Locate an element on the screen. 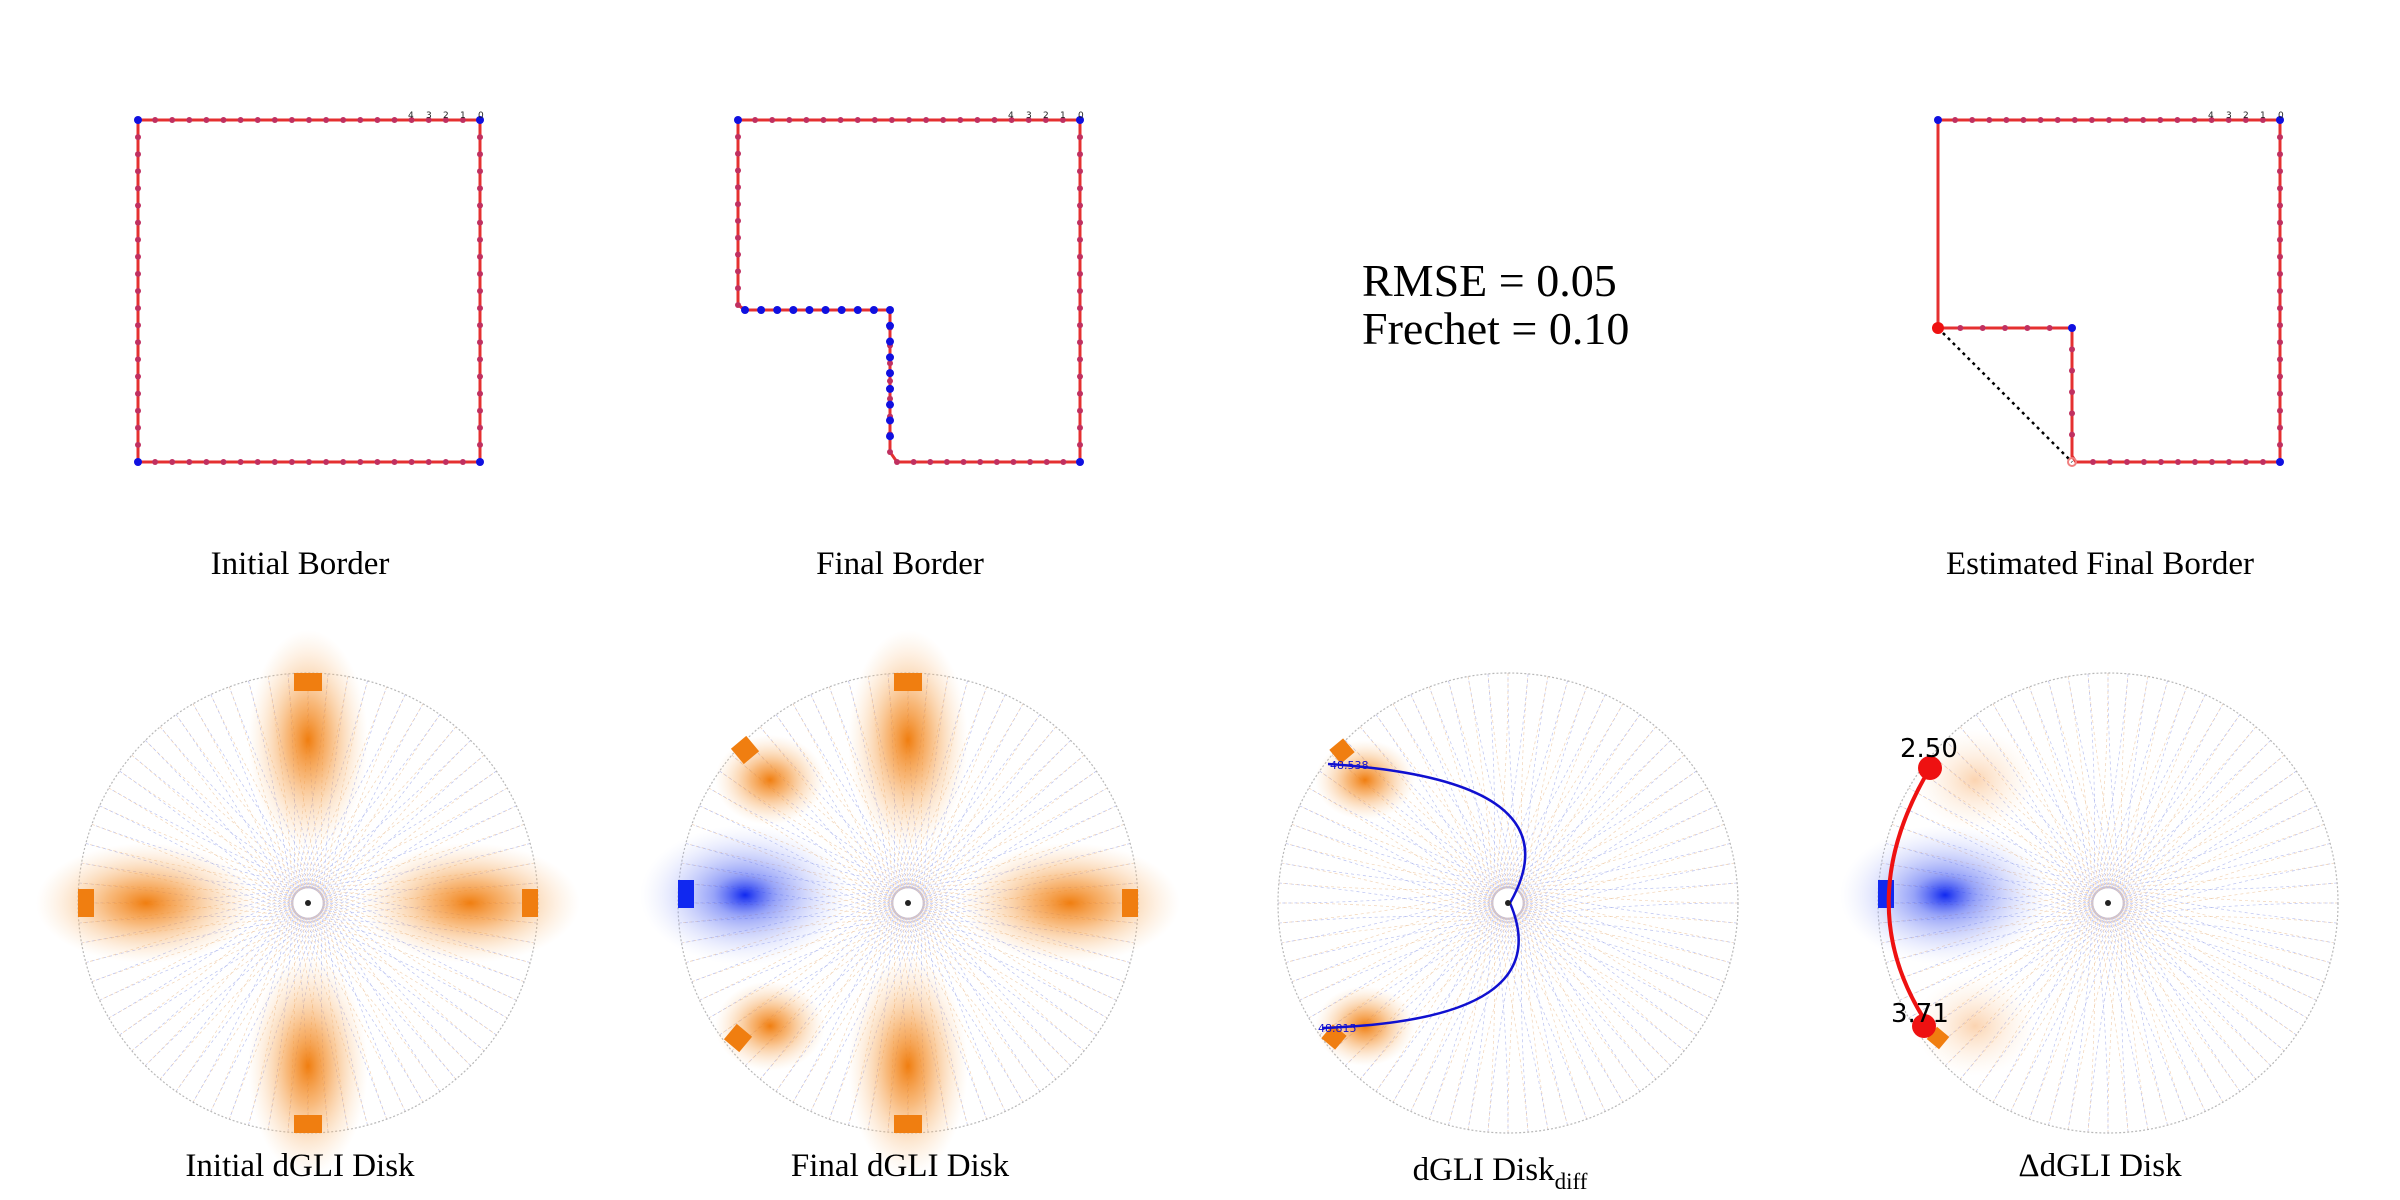 This screenshot has width=2400, height=1200. initial-border-panel: 4 3 2 1 0 Initial Border is located at coordinates (309, 346).